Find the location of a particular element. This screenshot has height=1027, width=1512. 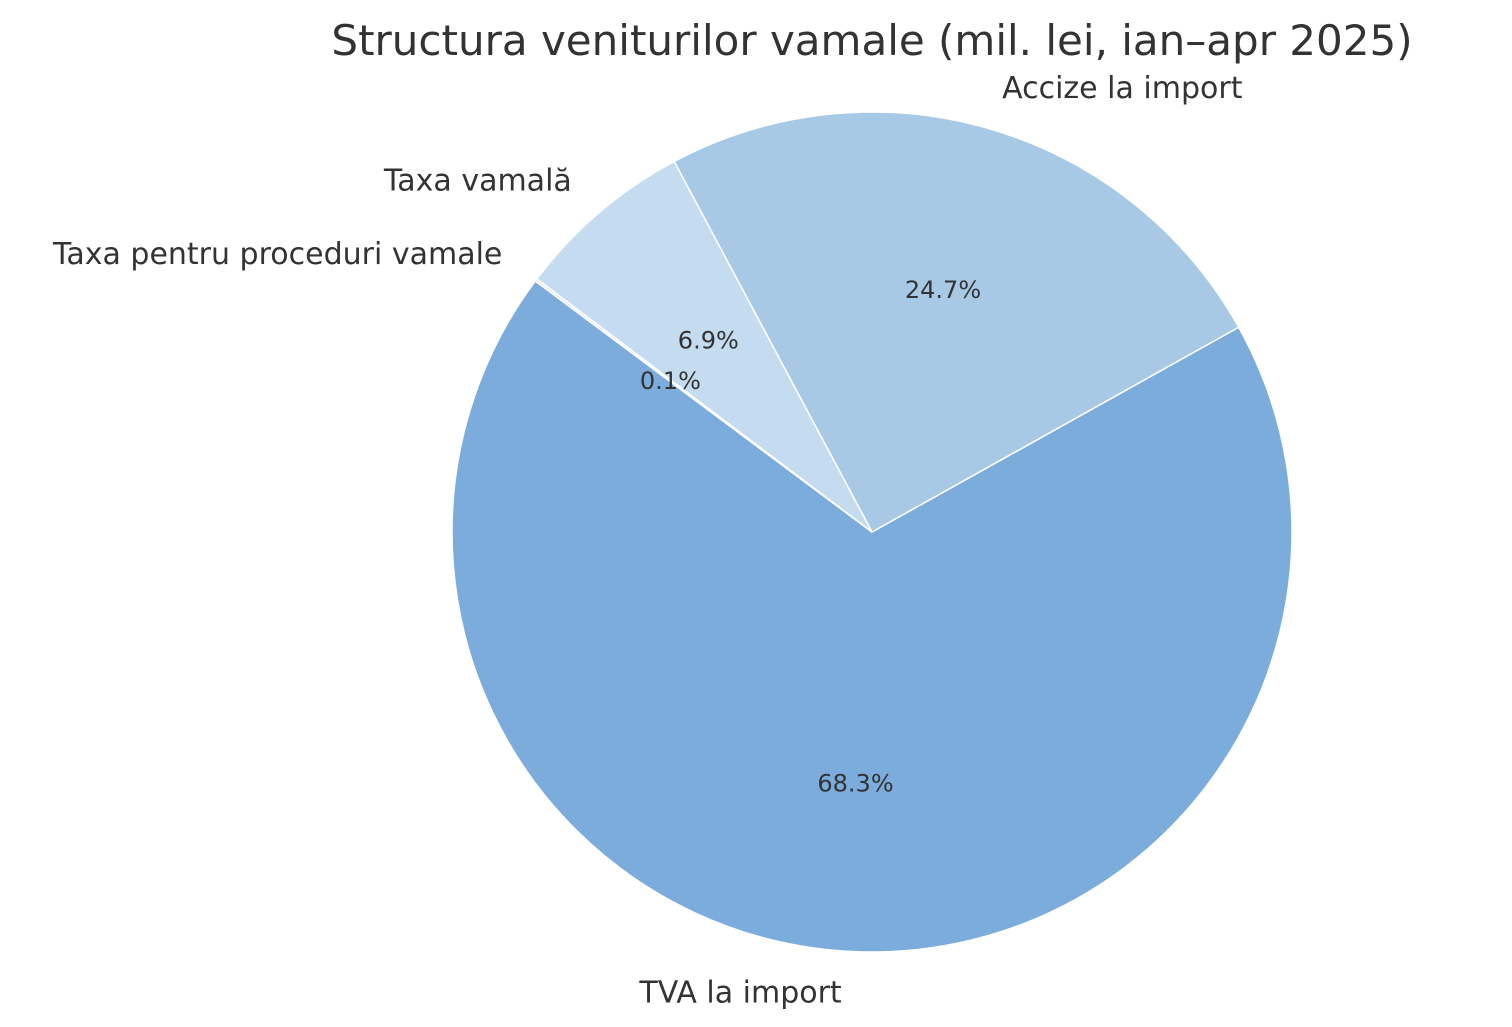

slice-label-taxa-pentru-proceduri-vamale: Taxa pentru proceduri vamale is located at coordinates (277, 254).